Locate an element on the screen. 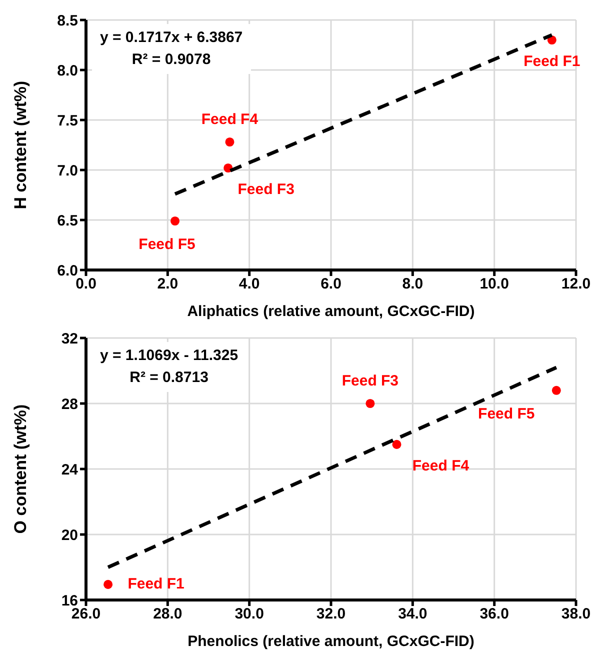 This screenshot has height=666, width=602. x-tick-label: 36.0 is located at coordinates (494, 614).